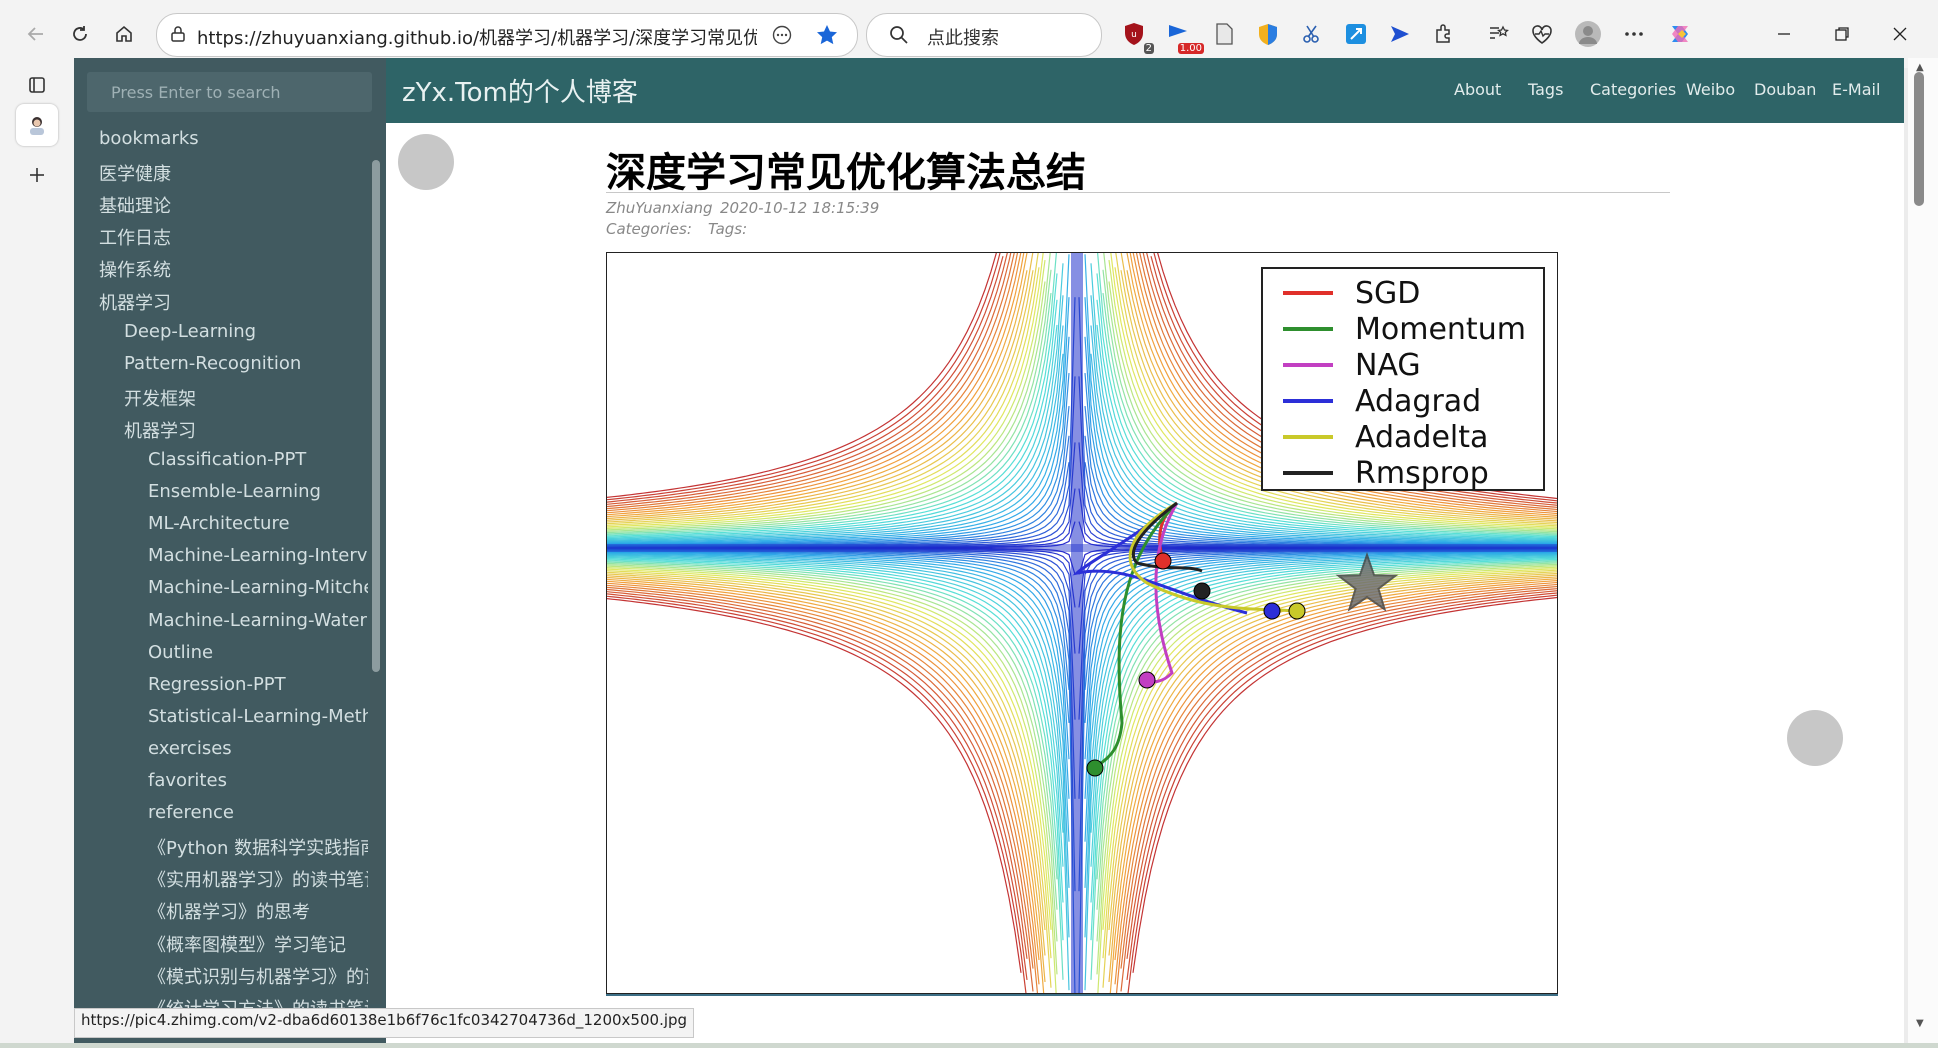  What do you see at coordinates (1920, 67) in the screenshot?
I see `scroll-up-arrow-icon: ▲` at bounding box center [1920, 67].